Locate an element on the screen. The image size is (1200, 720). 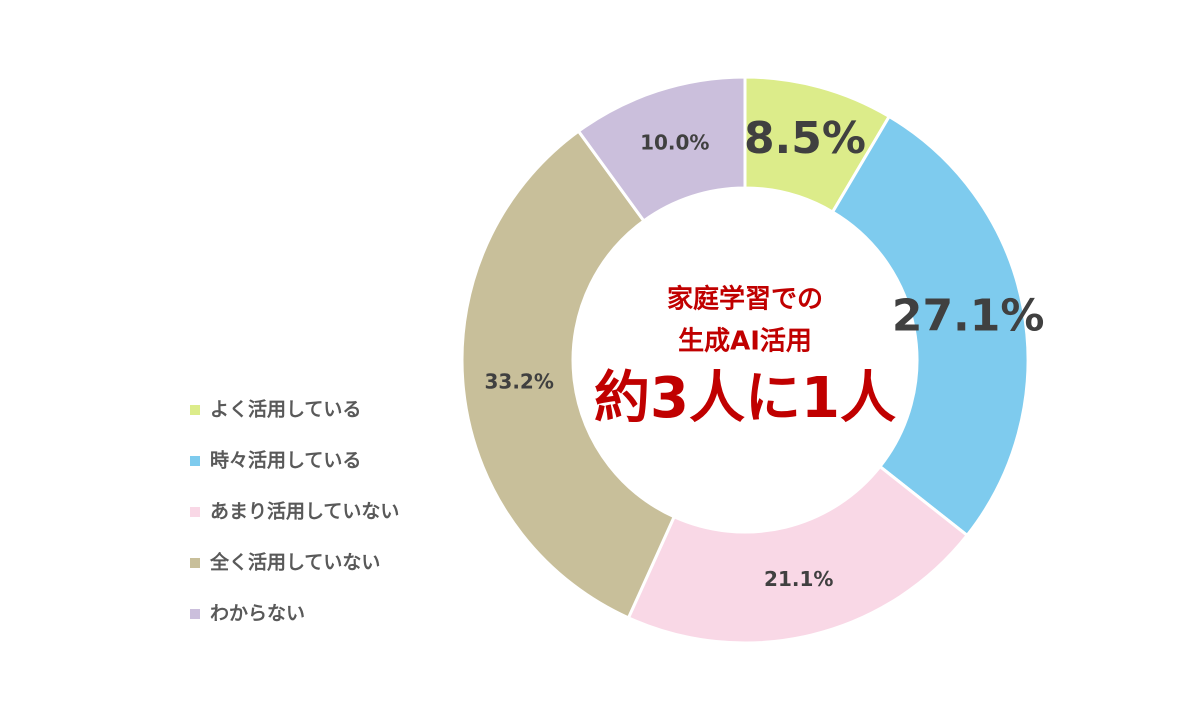
legend-text: 時々活用している is located at coordinates (285, 460).